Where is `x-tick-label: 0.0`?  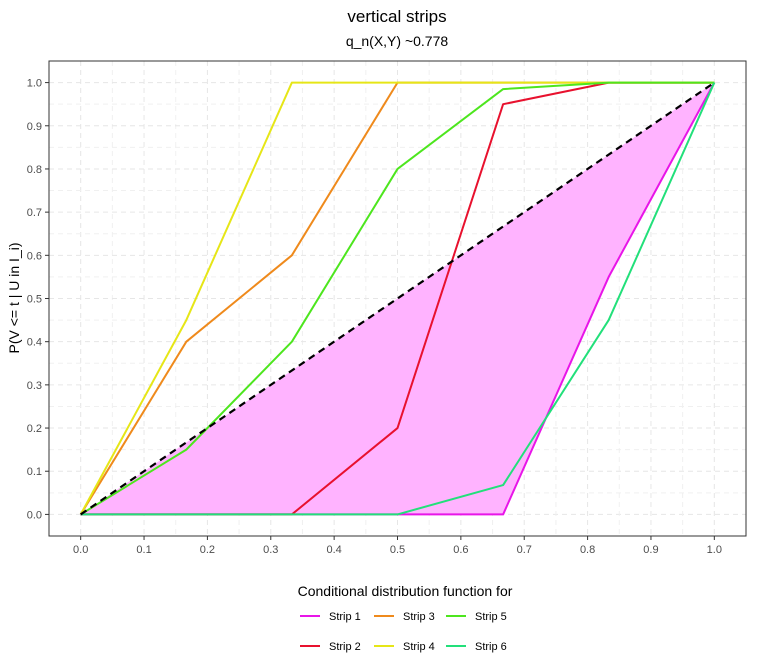
x-tick-label: 0.0 is located at coordinates (80, 550).